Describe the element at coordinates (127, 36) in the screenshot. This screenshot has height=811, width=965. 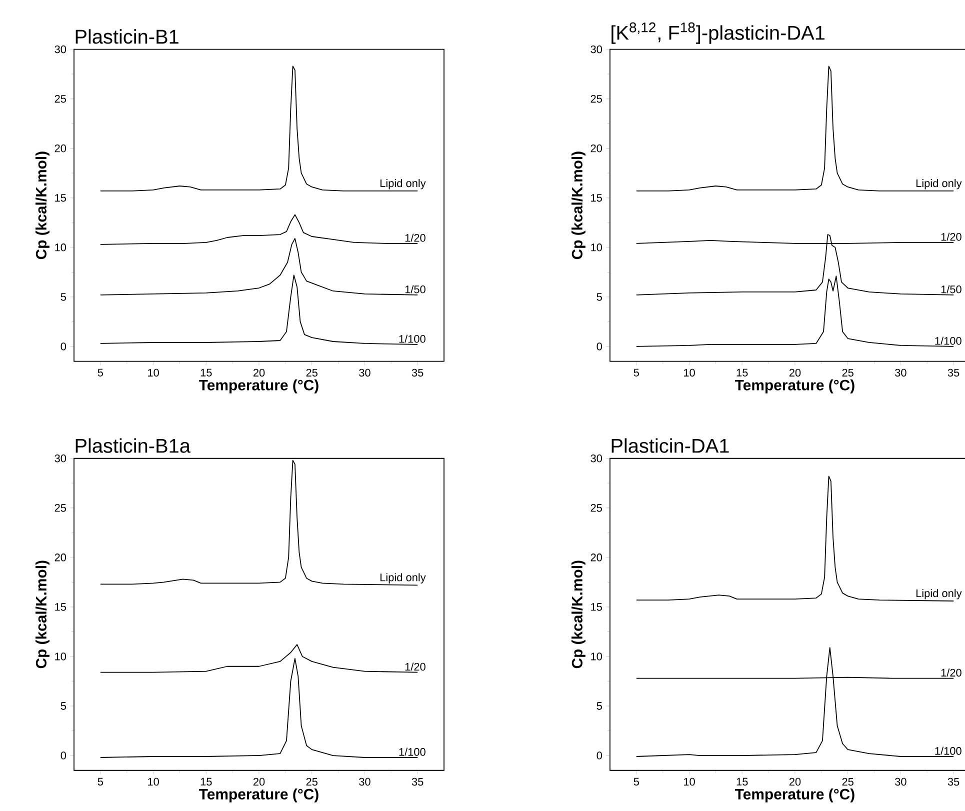
I see `chart-title: Plasticin-B1` at that location.